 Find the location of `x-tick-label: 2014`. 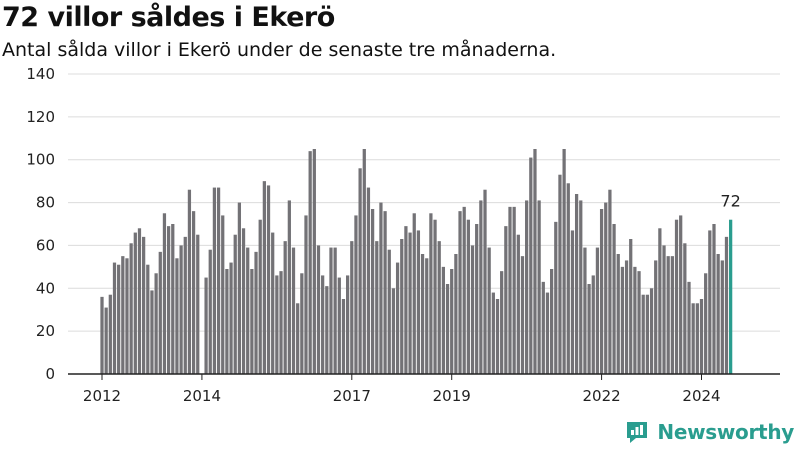

x-tick-label: 2014 is located at coordinates (202, 396).